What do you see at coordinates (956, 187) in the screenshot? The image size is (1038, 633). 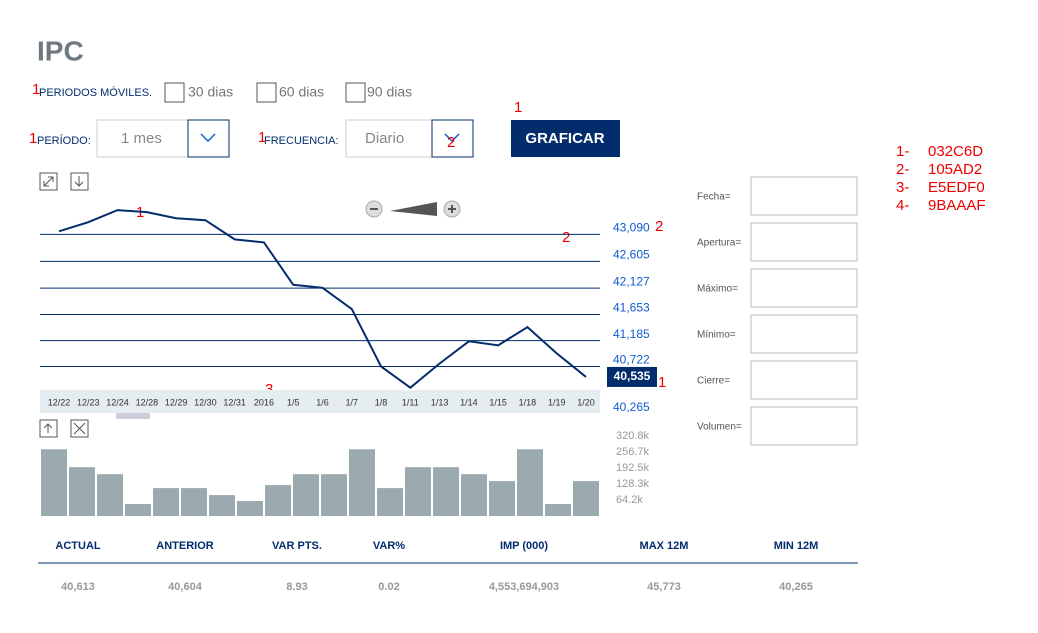 I see `legend-value: E5EDF0` at bounding box center [956, 187].